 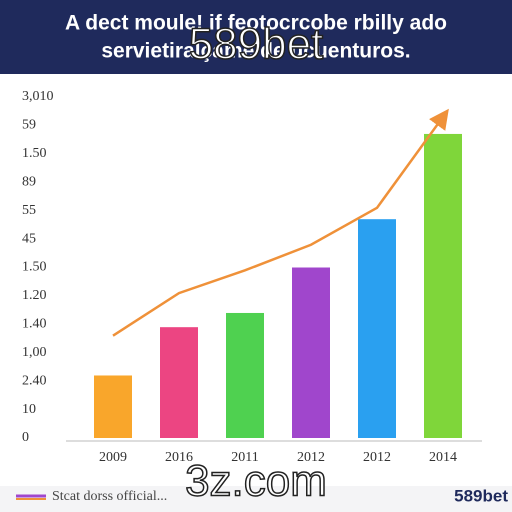 I want to click on y-tick-label: 45, so click(x=29, y=238).